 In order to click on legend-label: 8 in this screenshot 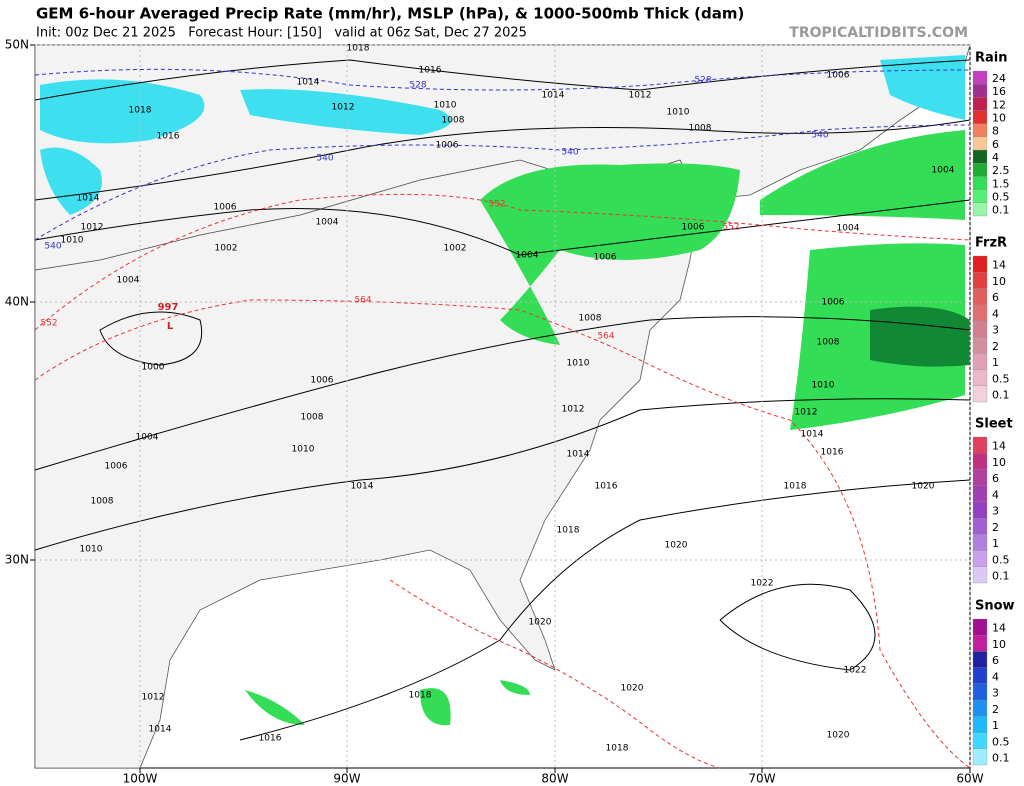, I will do `click(995, 131)`.